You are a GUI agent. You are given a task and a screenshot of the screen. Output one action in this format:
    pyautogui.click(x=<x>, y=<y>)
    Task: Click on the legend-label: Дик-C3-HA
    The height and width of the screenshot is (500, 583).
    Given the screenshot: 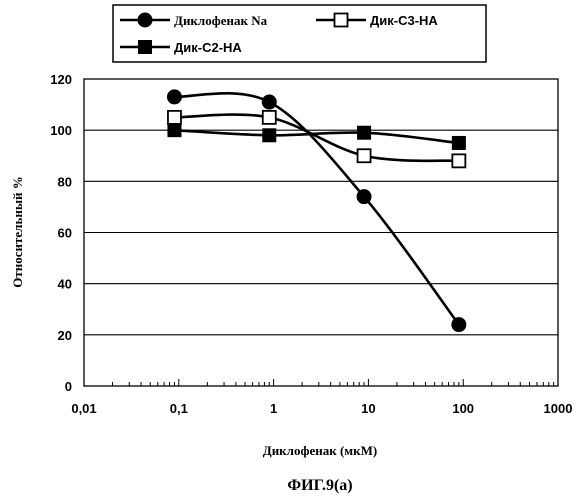 What is the action you would take?
    pyautogui.click(x=404, y=20)
    